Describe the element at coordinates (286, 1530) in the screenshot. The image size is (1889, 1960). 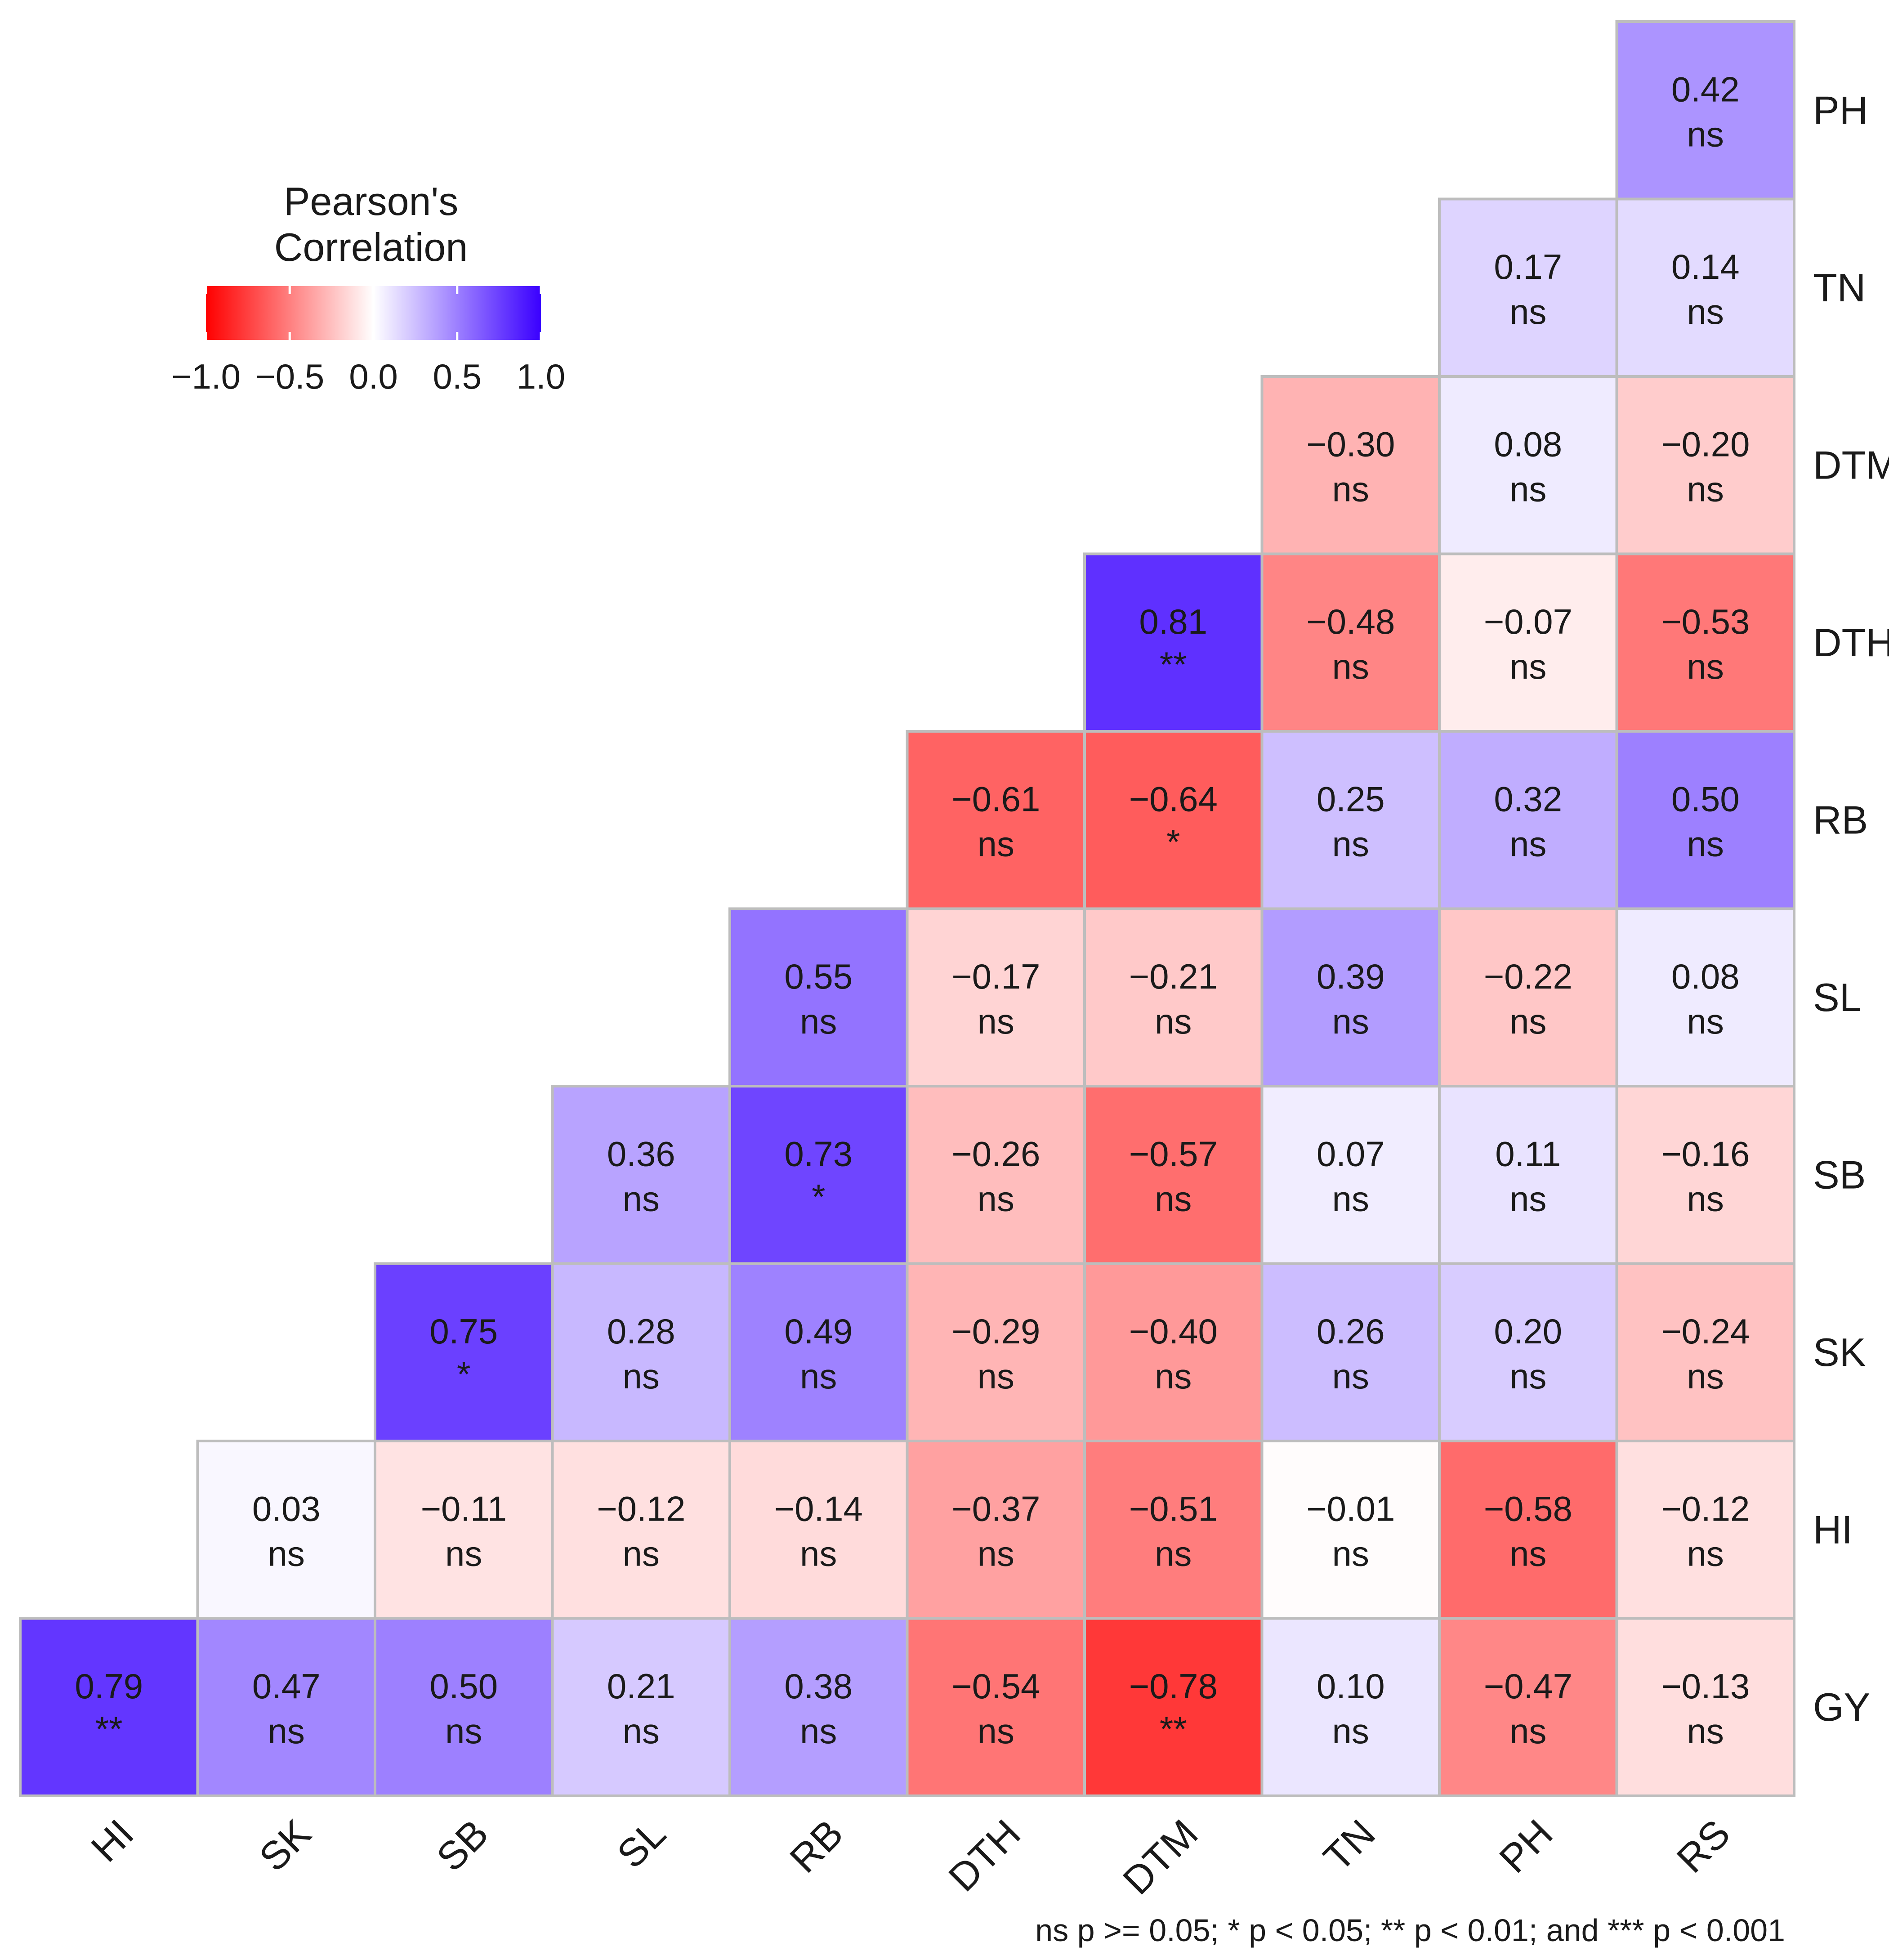
I see `heatmap-cell: 0.03 ns` at that location.